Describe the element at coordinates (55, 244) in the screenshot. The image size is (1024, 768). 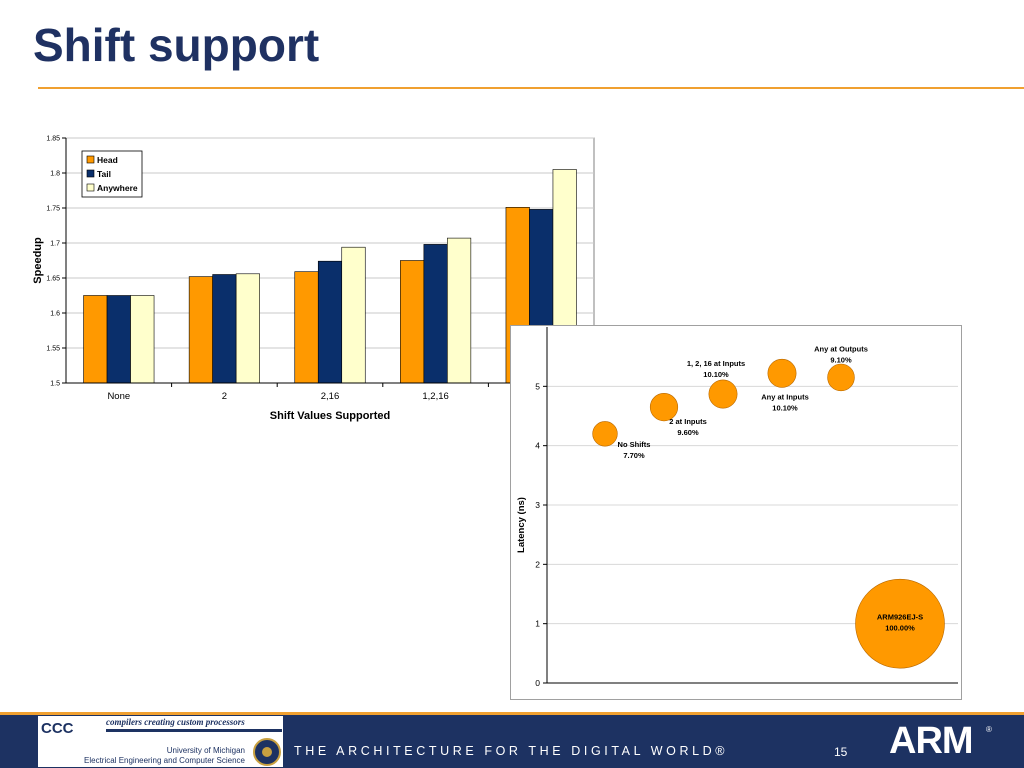
I see `y-tick-label: 1.7` at that location.